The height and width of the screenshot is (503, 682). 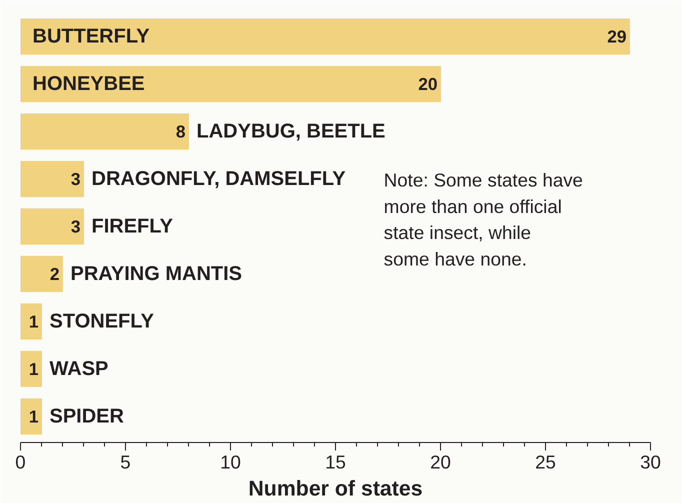 What do you see at coordinates (133, 227) in the screenshot?
I see `y-tick-label: FIREFLY` at bounding box center [133, 227].